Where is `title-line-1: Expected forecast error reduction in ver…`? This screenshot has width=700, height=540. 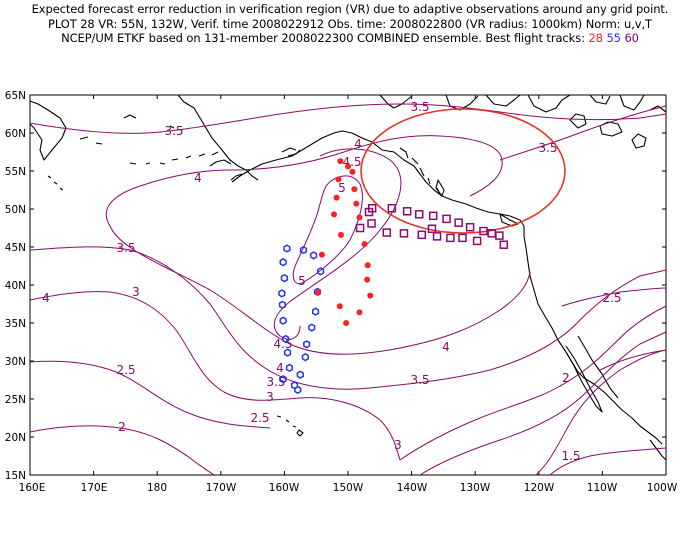
title-line-1: Expected forecast error reduction in ver… is located at coordinates (350, 9).